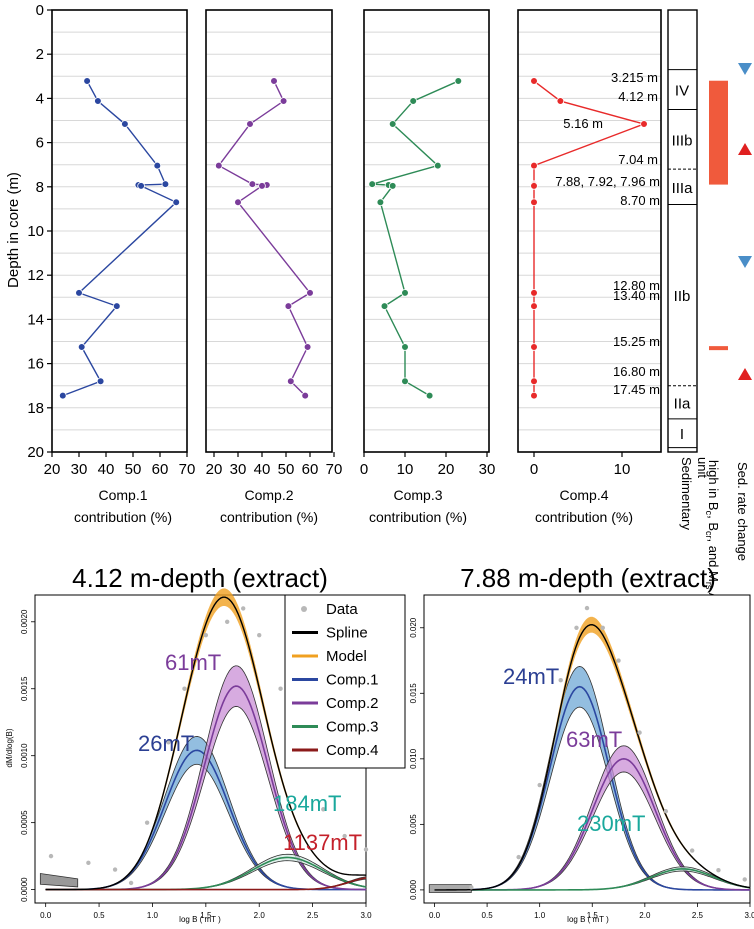  I want to click on right-annot-230mt: 230mT, so click(611, 823).